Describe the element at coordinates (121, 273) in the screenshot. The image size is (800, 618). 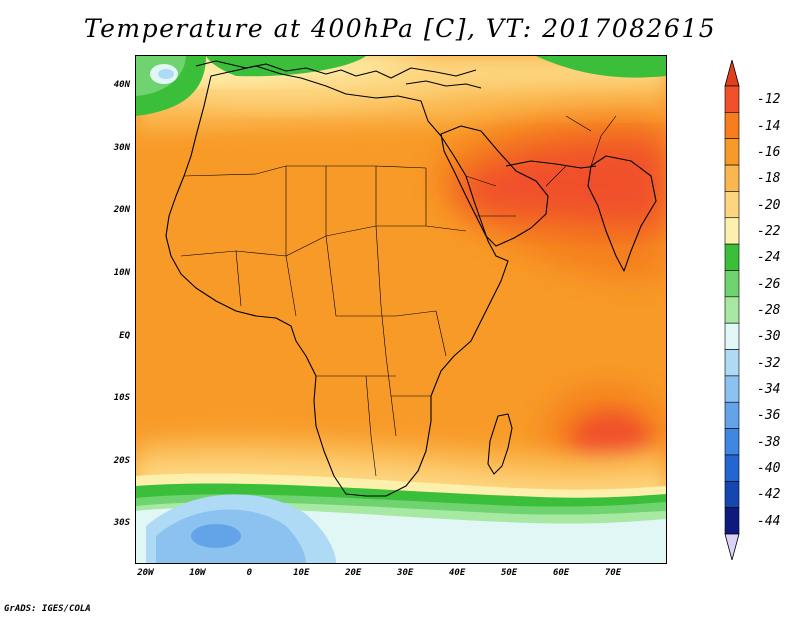
I see `lat-tick-label: 10N` at that location.